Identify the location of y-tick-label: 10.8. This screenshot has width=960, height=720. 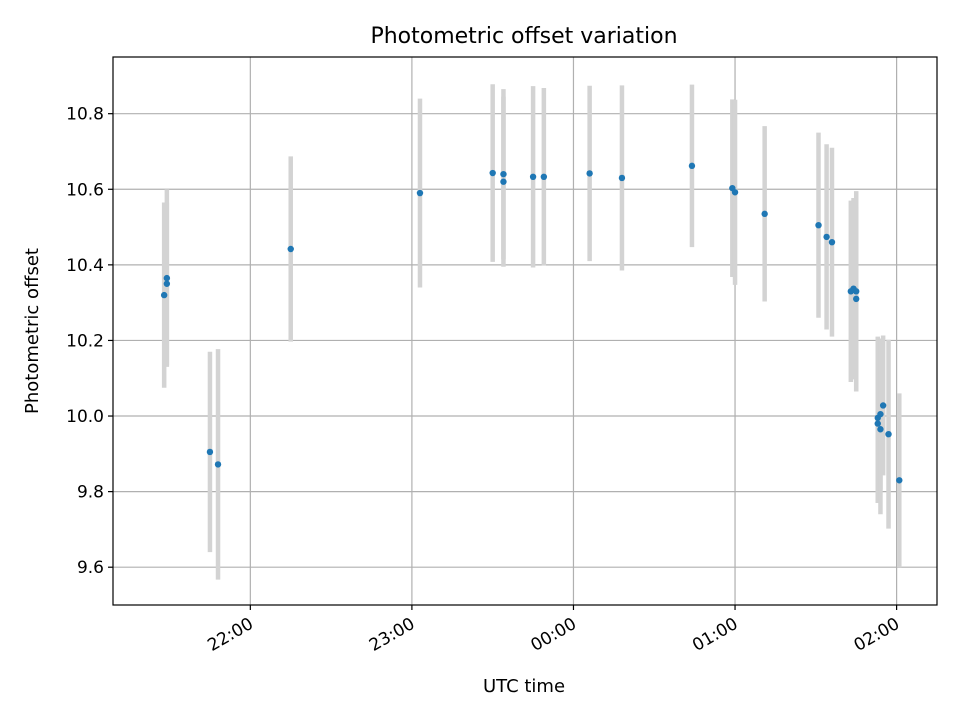
(85, 115).